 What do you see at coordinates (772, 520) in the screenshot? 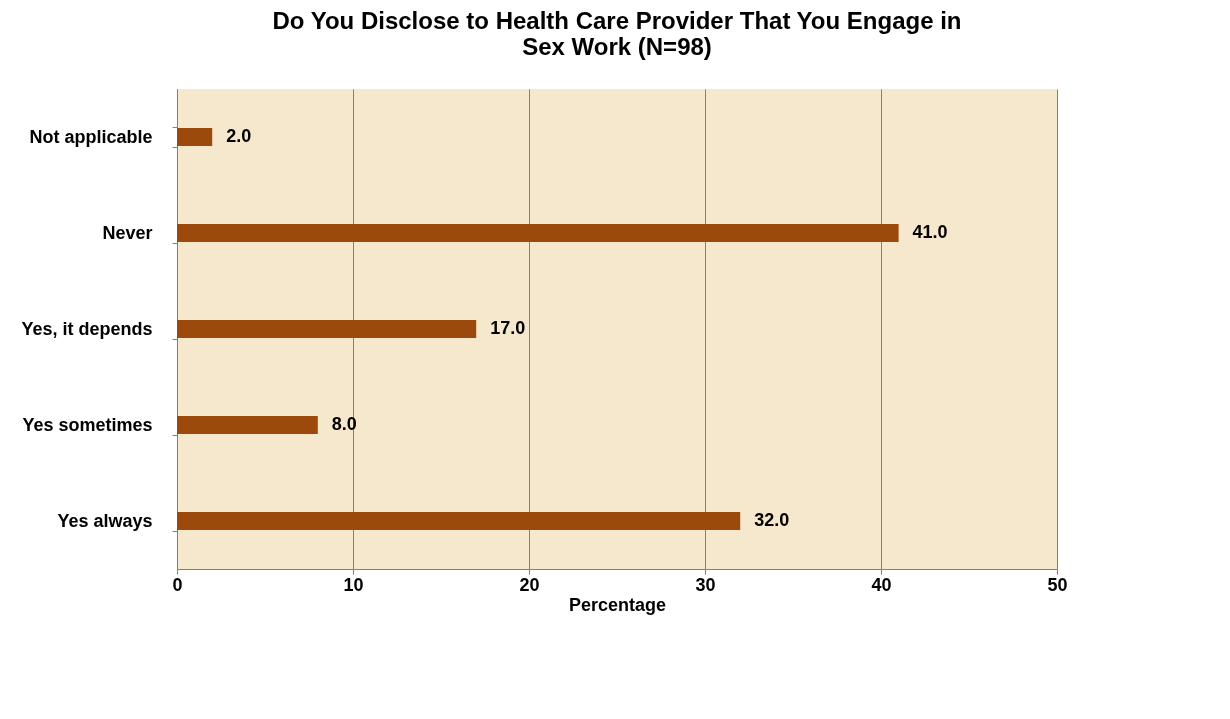
I see `data-label: 32.0` at bounding box center [772, 520].